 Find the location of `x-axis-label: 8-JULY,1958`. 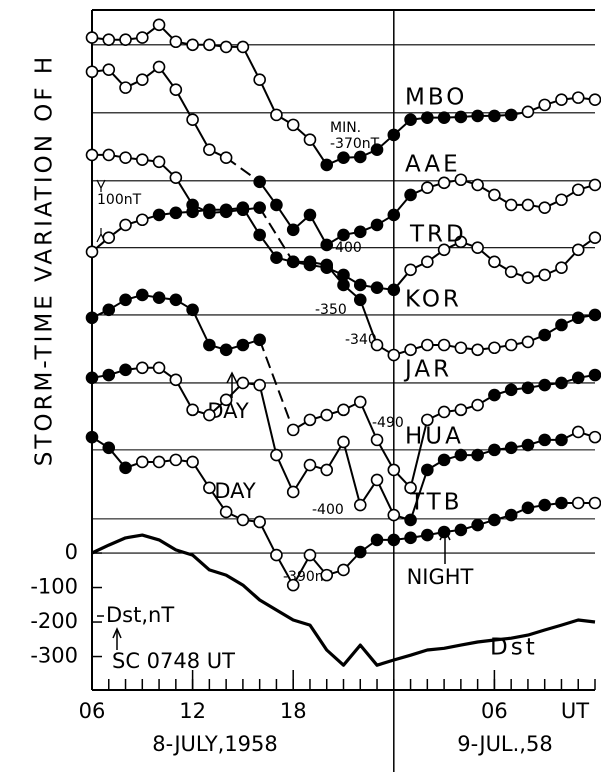

x-axis-label: 8-JULY,1958 is located at coordinates (215, 744).